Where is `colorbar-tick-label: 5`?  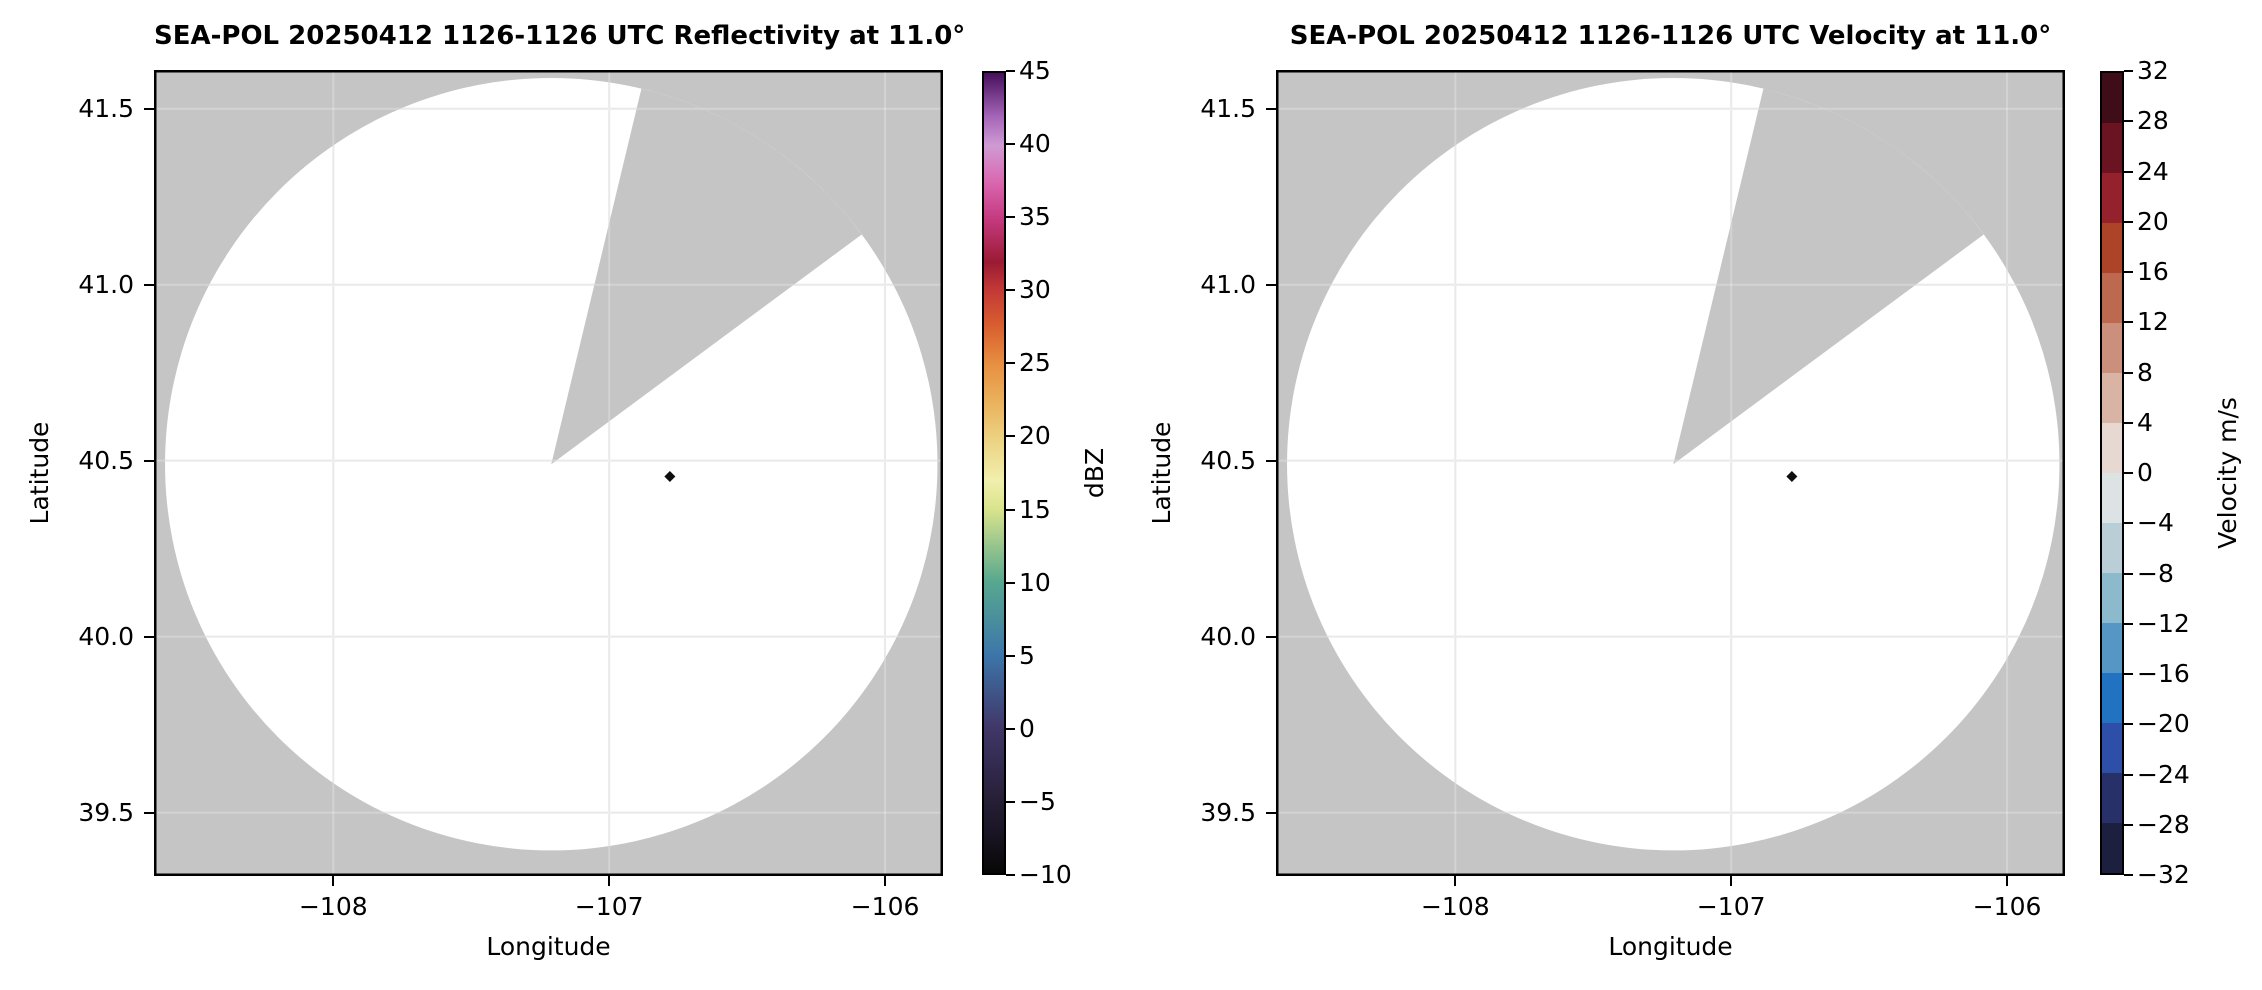 colorbar-tick-label: 5 is located at coordinates (1027, 655).